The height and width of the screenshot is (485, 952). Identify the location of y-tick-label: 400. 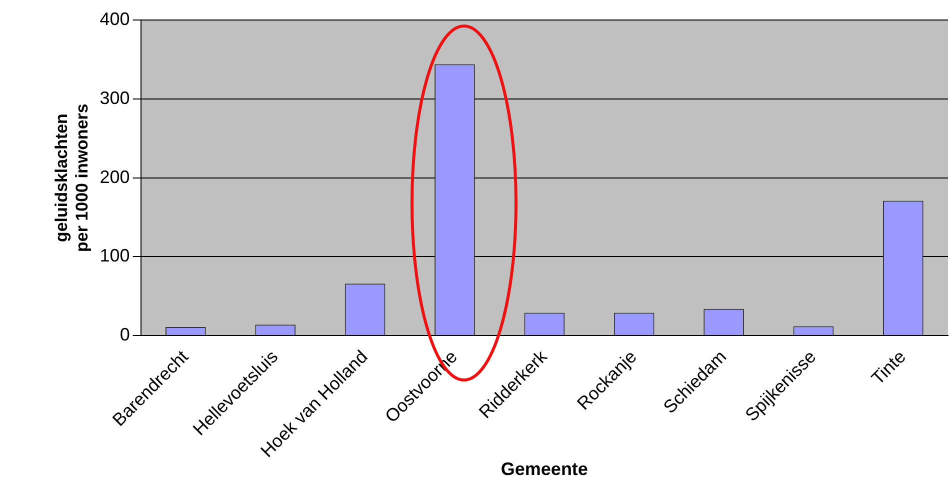
(115, 18).